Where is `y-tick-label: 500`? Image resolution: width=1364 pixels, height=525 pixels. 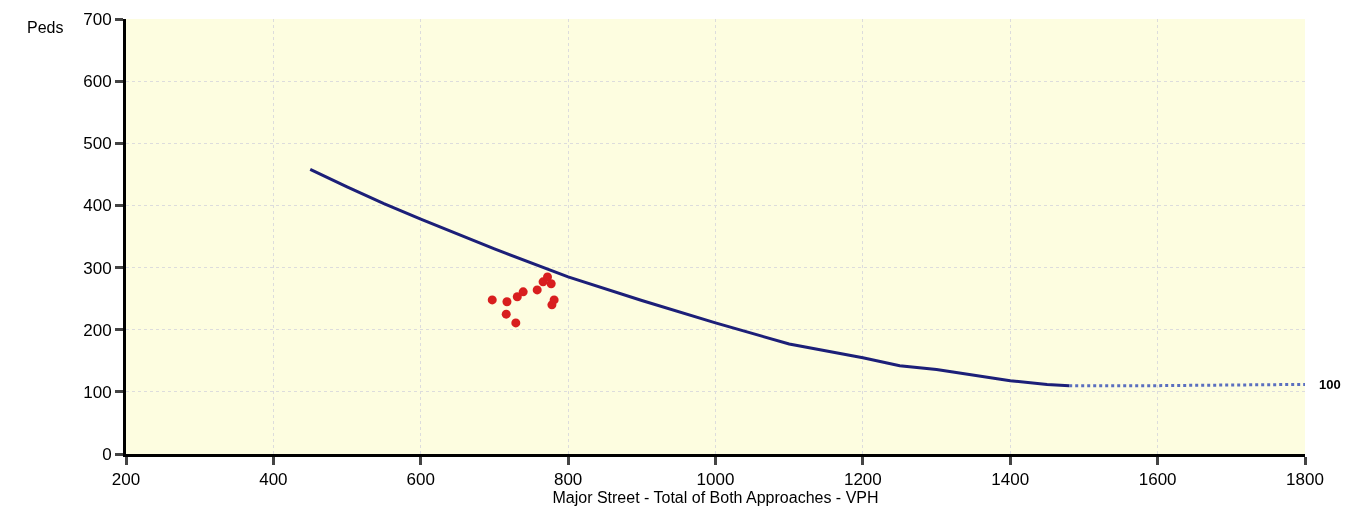 y-tick-label: 500 is located at coordinates (97, 144).